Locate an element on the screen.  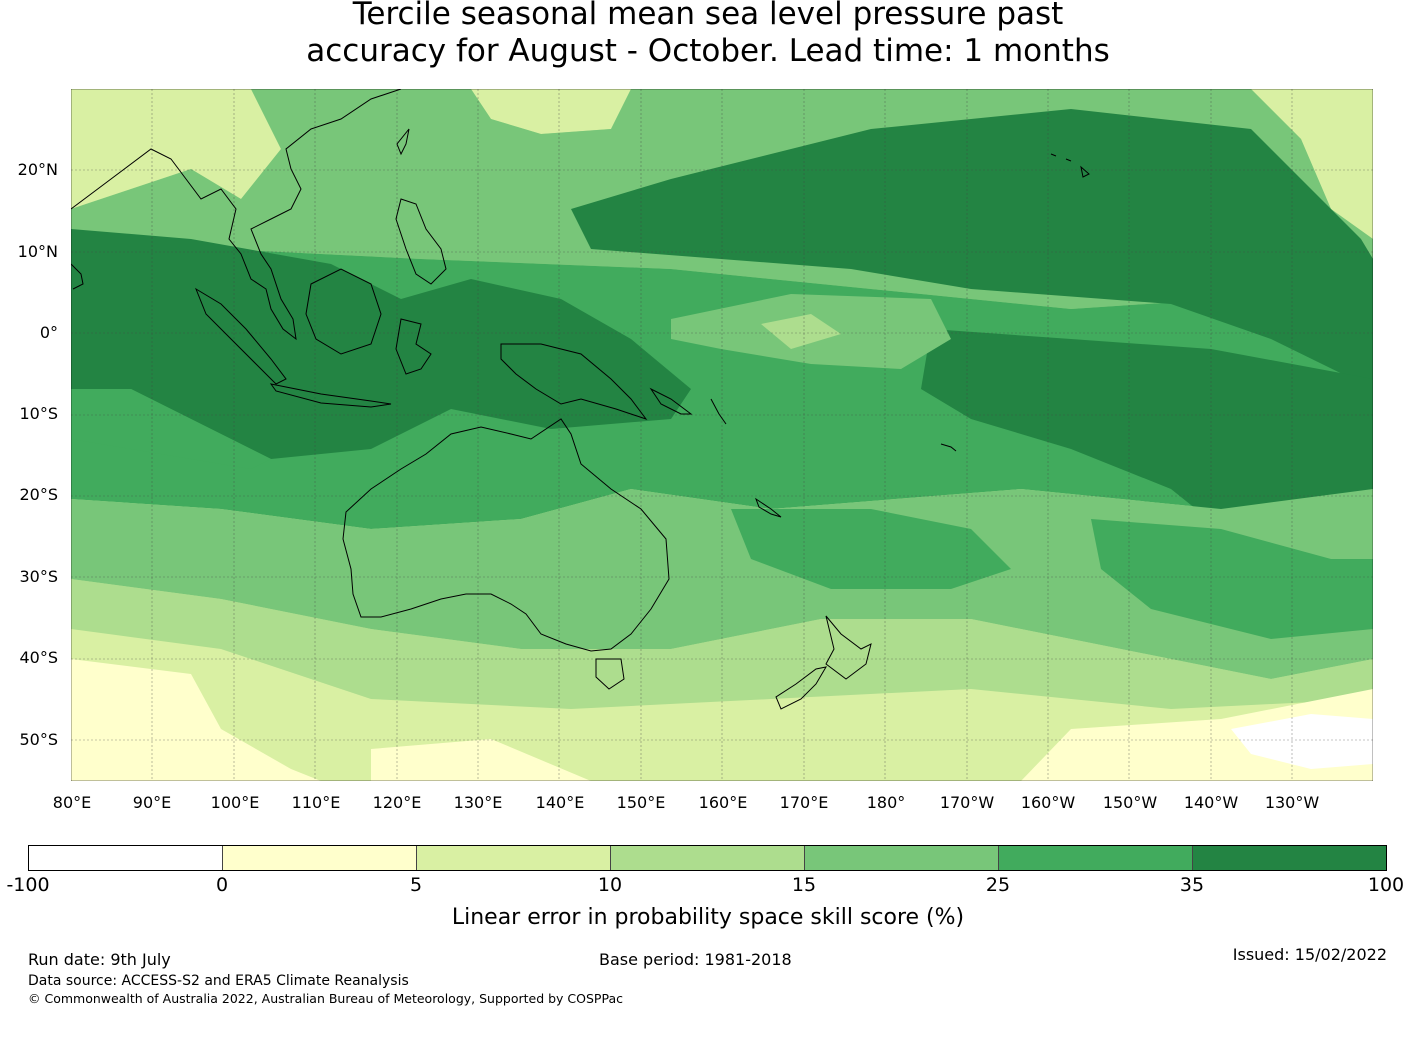
coastline-tasmania is located at coordinates (610, 674).